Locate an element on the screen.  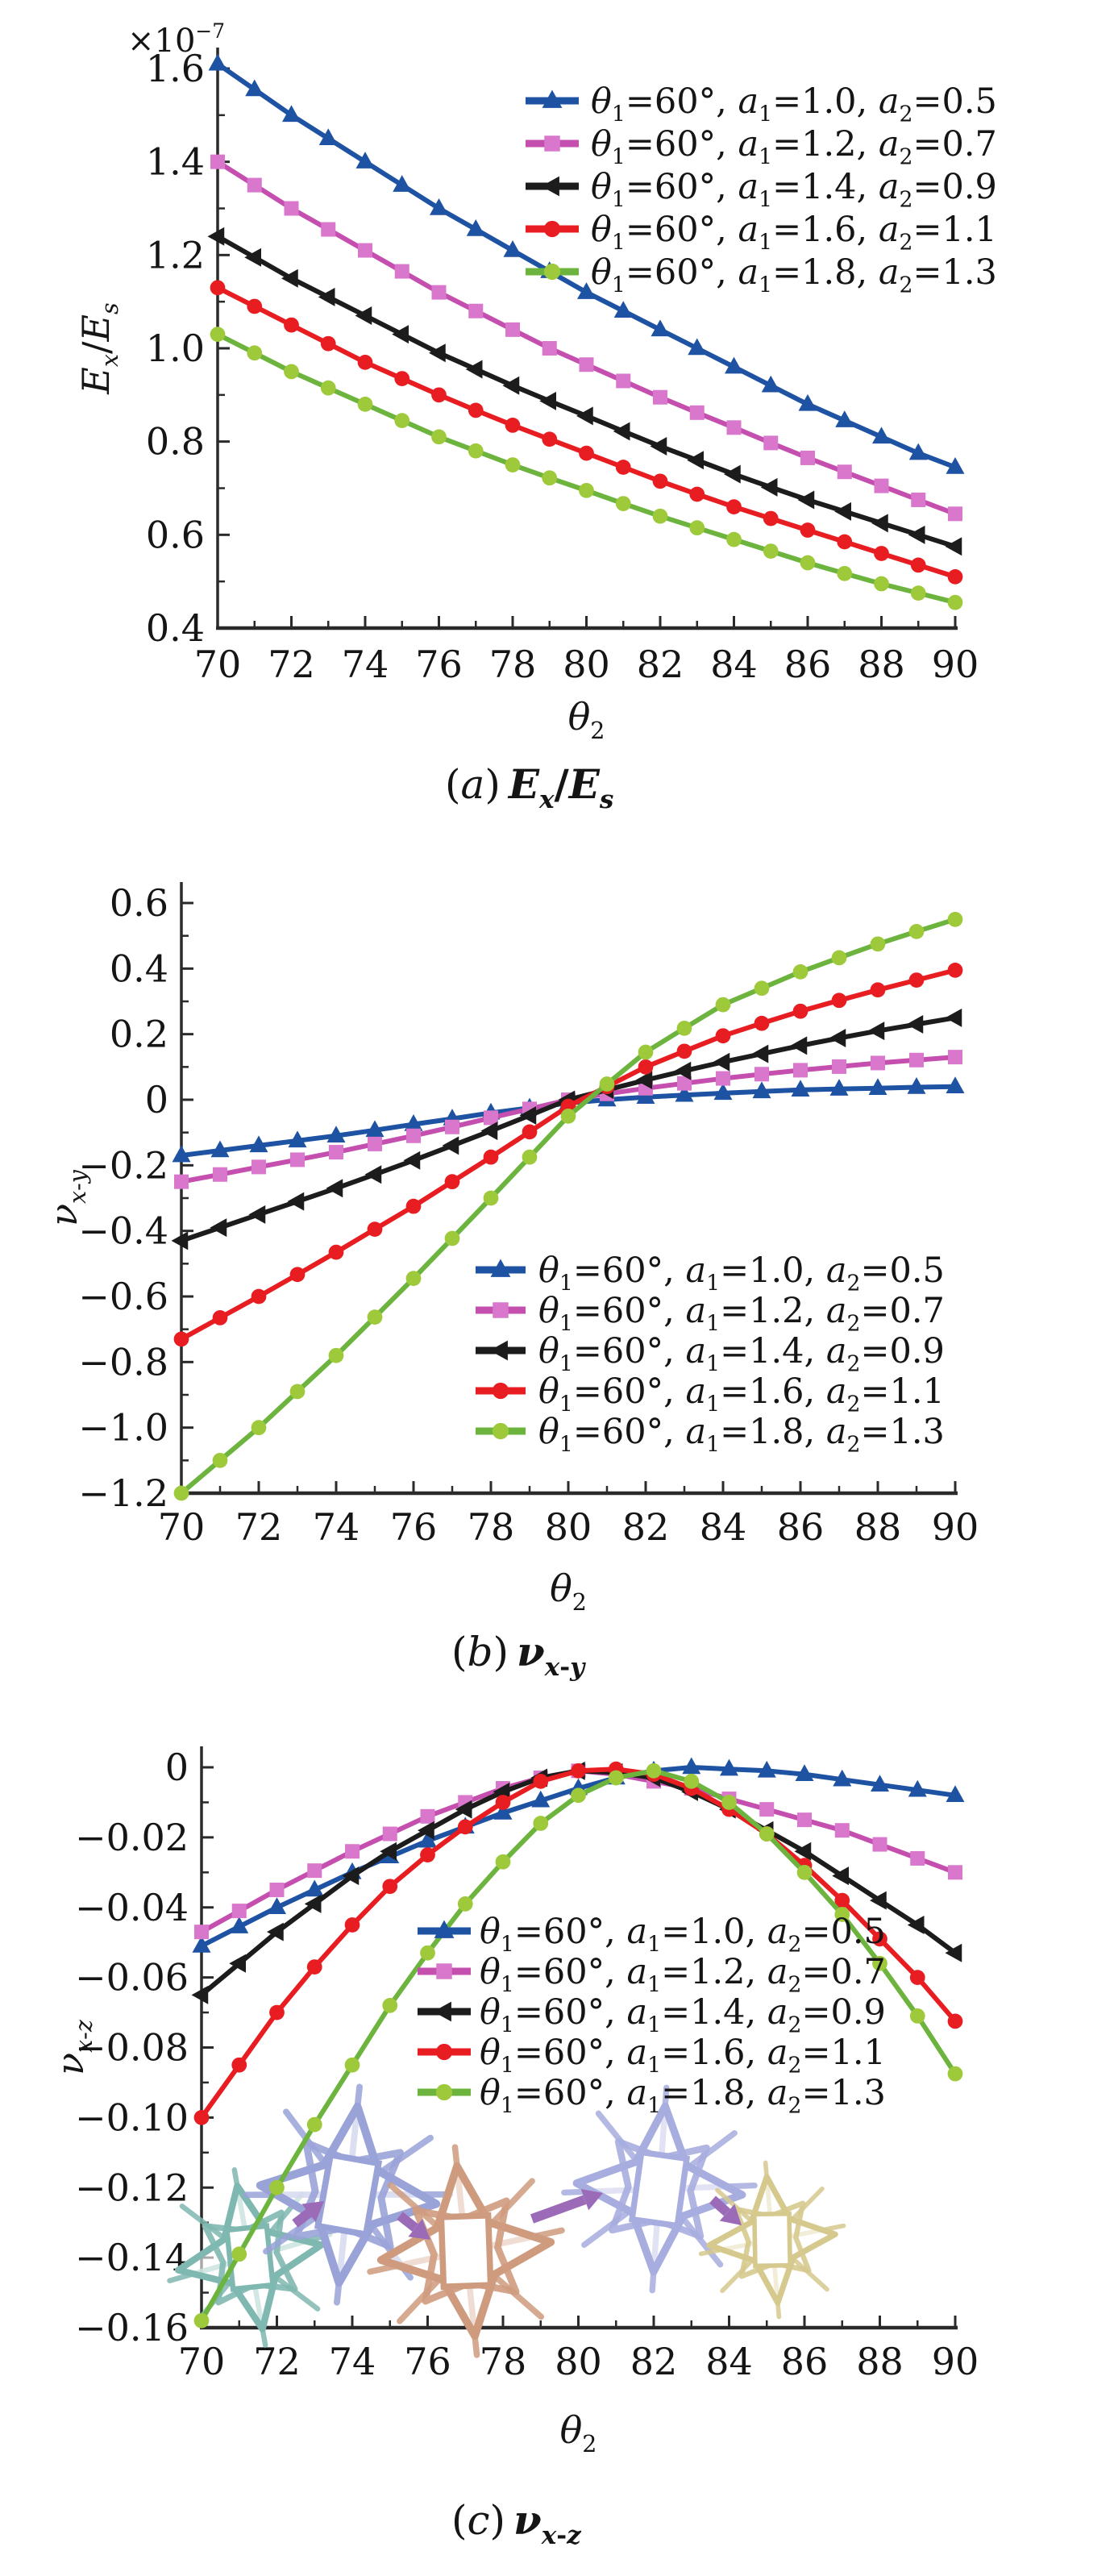
axis-offset-label: ×10⁻⁷ is located at coordinates (176, 40).